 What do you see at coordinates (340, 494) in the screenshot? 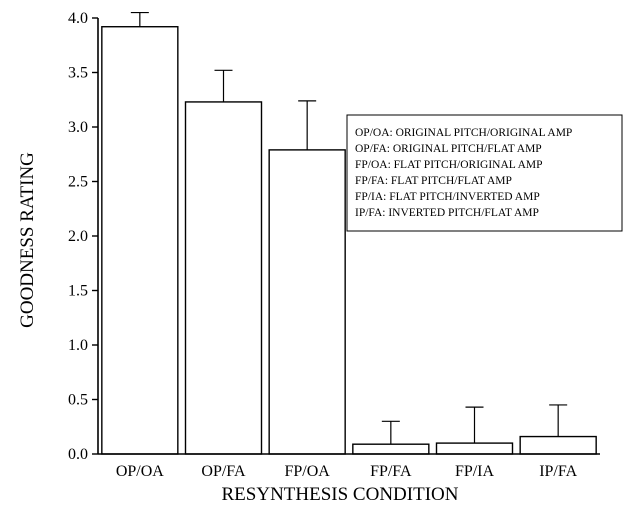
I see `x-axis-title: RESYNTHESIS CONDITION` at bounding box center [340, 494].